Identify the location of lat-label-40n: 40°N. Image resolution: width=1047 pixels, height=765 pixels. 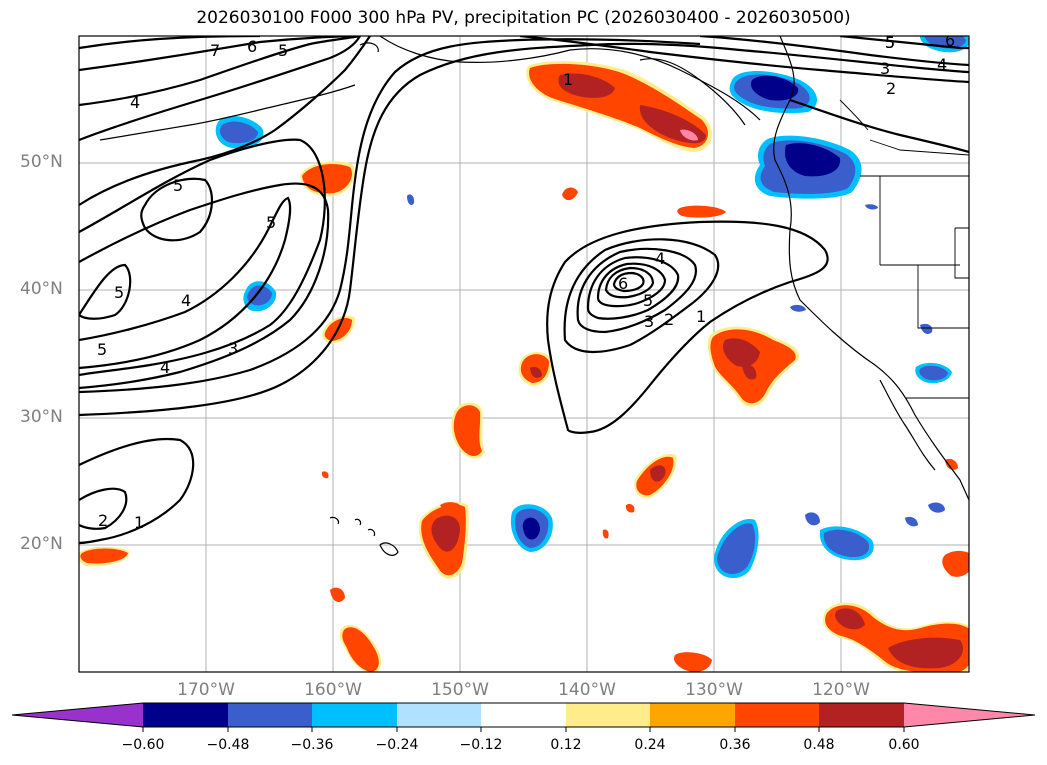
(41, 289).